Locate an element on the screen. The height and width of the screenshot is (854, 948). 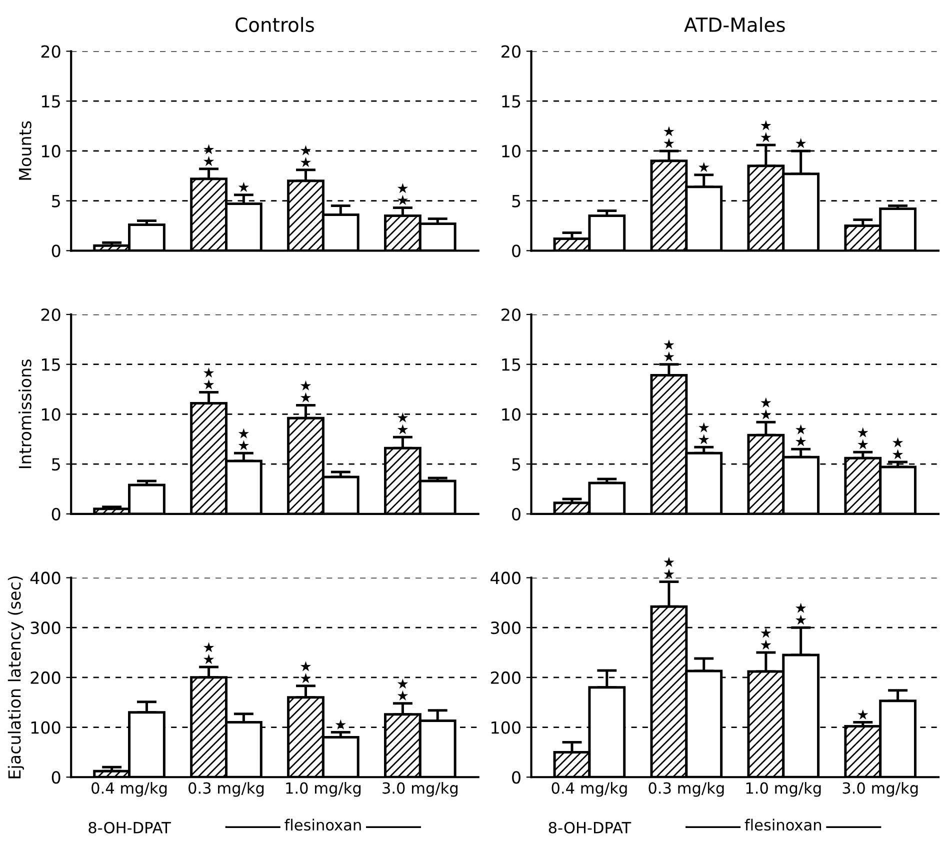
y-axis-title: Ejaculation latency (sec) is located at coordinates (16, 677).